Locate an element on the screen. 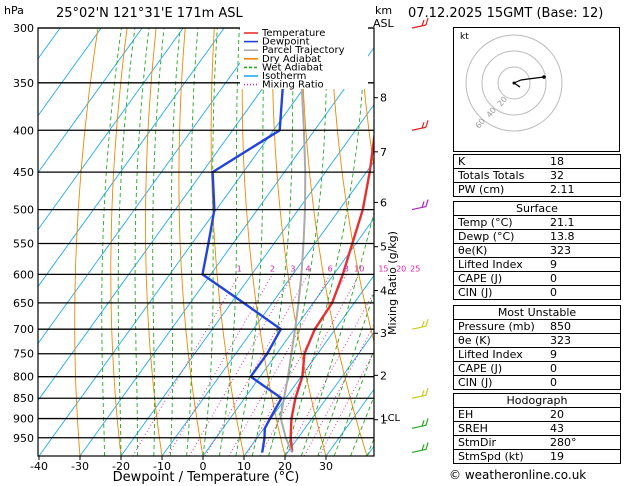  table-row: Temp (°C) 21.1 is located at coordinates (537, 222).